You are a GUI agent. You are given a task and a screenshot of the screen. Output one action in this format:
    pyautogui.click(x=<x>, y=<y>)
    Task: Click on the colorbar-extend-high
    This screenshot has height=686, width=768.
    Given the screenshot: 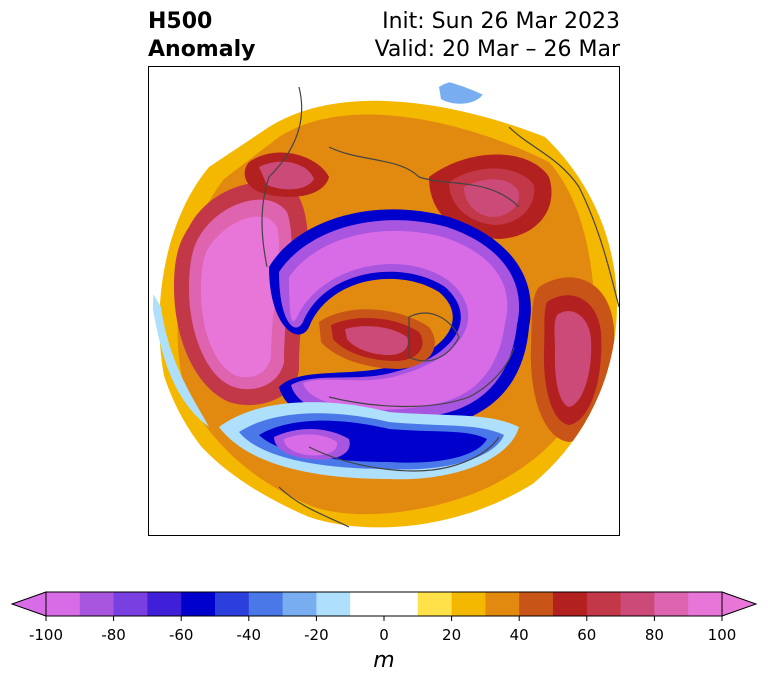 What is the action you would take?
    pyautogui.click(x=739, y=604)
    